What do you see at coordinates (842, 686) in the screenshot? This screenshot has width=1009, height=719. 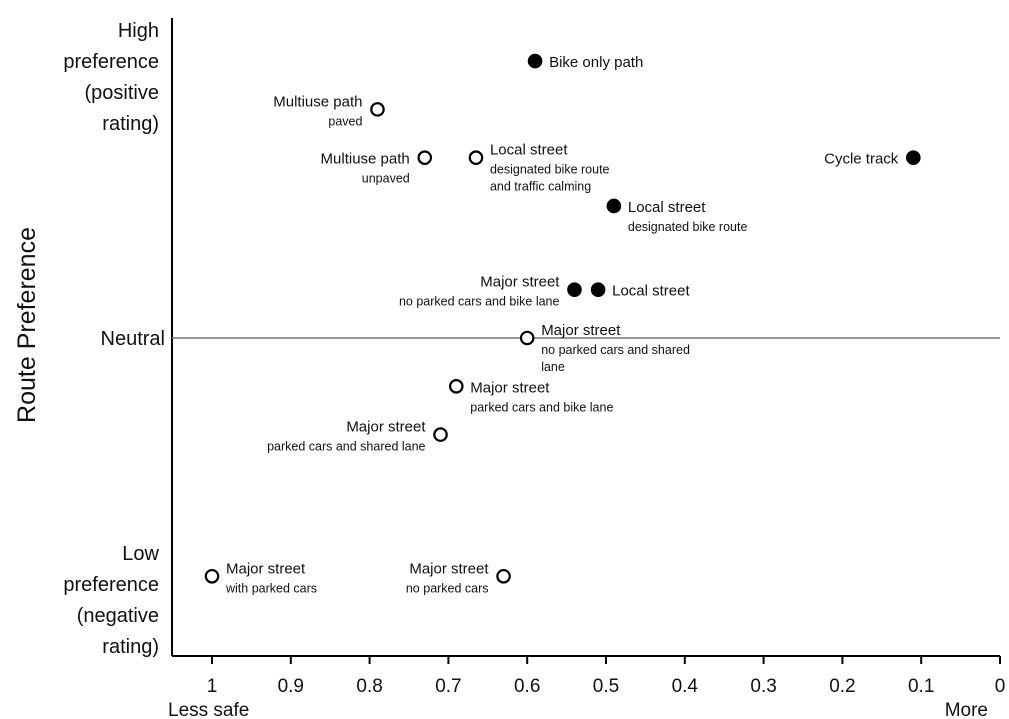 I see `x-tick-label: 0.2` at bounding box center [842, 686].